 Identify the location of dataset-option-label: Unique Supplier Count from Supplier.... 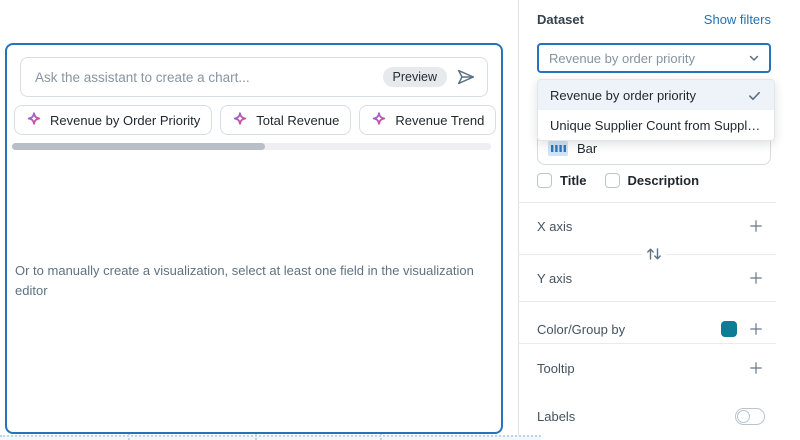
(656, 125).